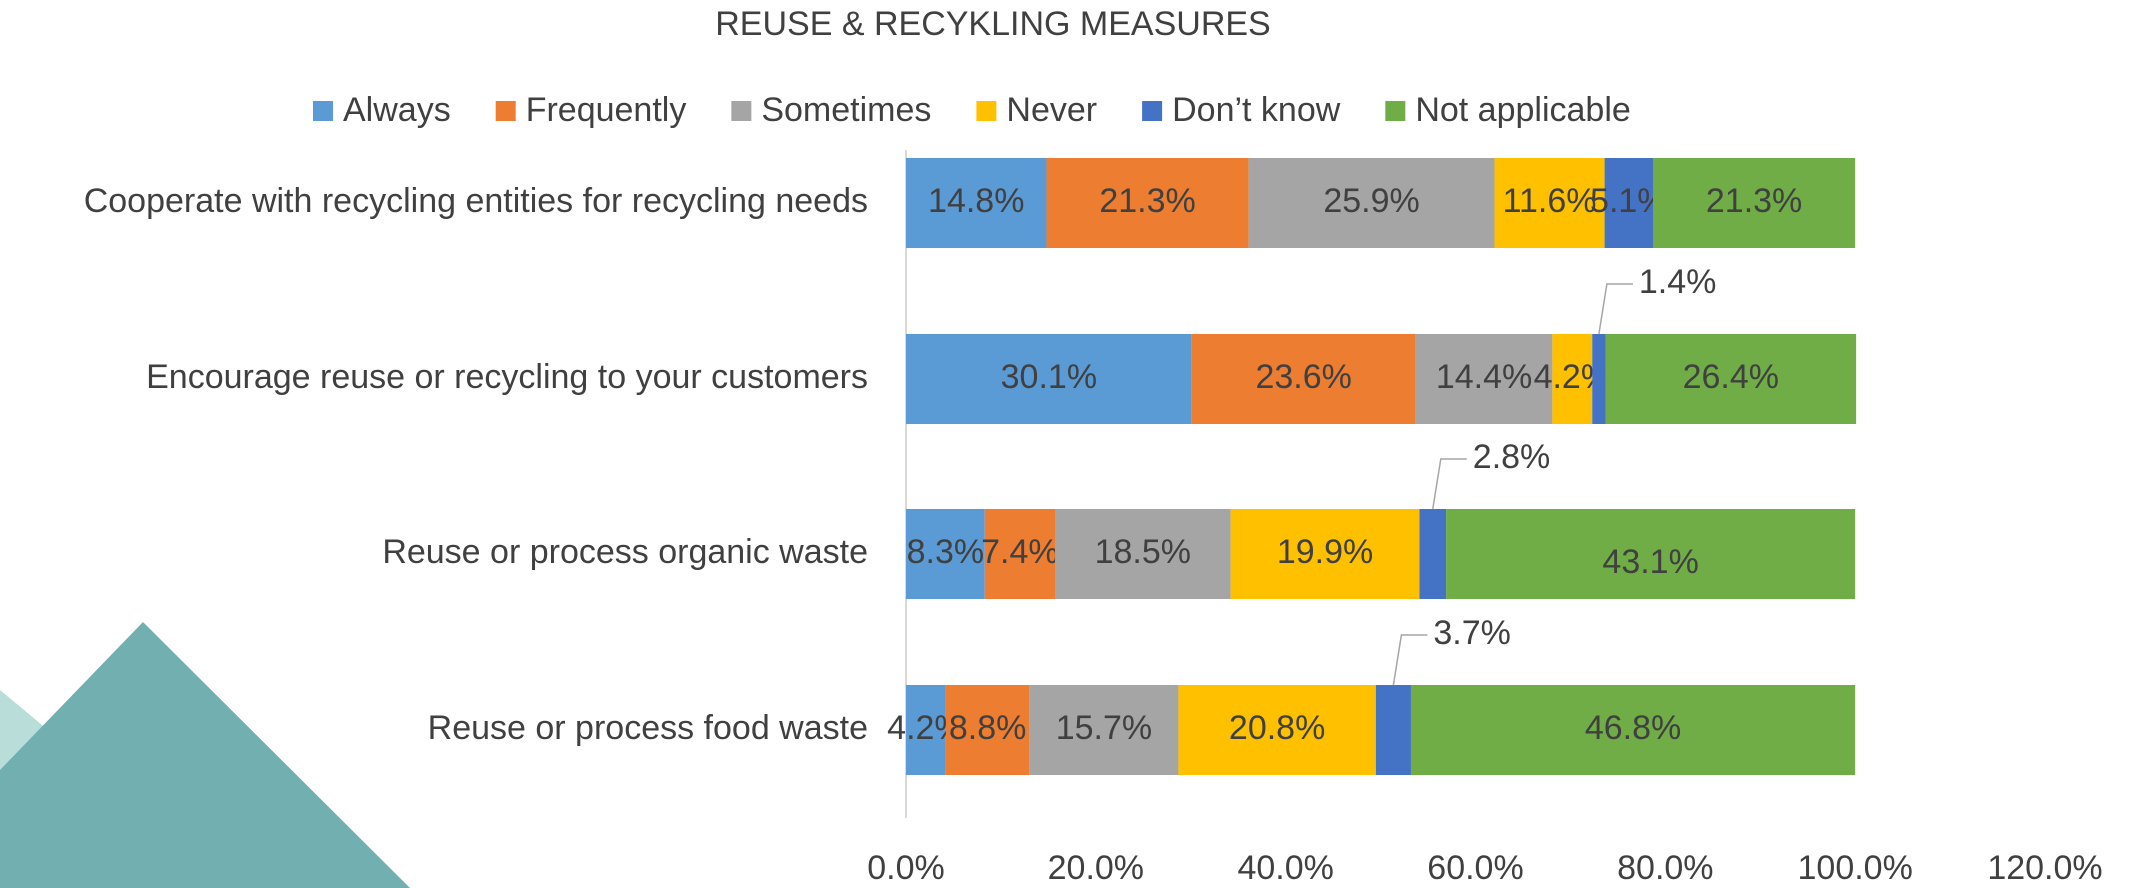  I want to click on data-label: 43.1%, so click(1650, 562).